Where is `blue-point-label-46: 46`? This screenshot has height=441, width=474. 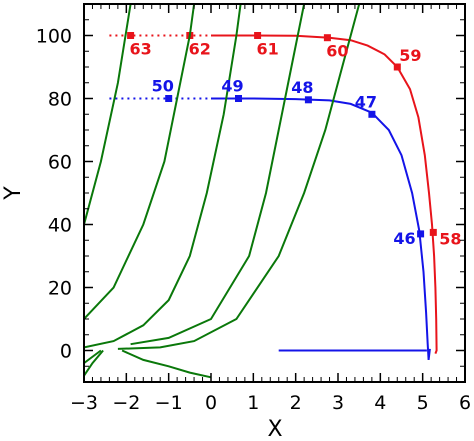
blue-point-label-46: 46 is located at coordinates (404, 238).